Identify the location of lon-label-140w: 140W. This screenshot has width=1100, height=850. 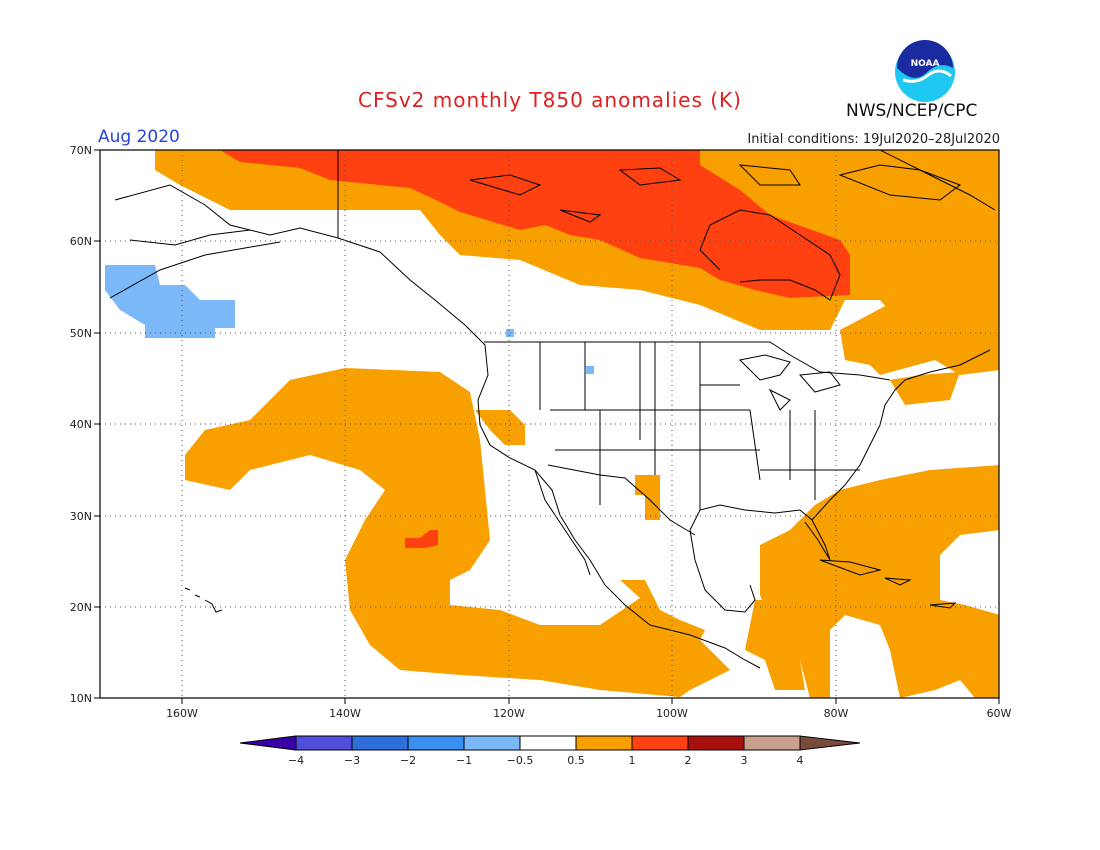
(345, 713).